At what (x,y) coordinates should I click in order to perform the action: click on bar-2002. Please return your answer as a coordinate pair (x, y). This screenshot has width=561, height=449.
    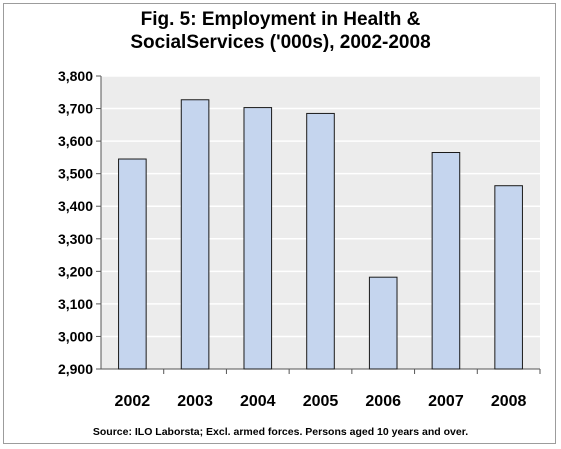
    Looking at the image, I should click on (132, 264).